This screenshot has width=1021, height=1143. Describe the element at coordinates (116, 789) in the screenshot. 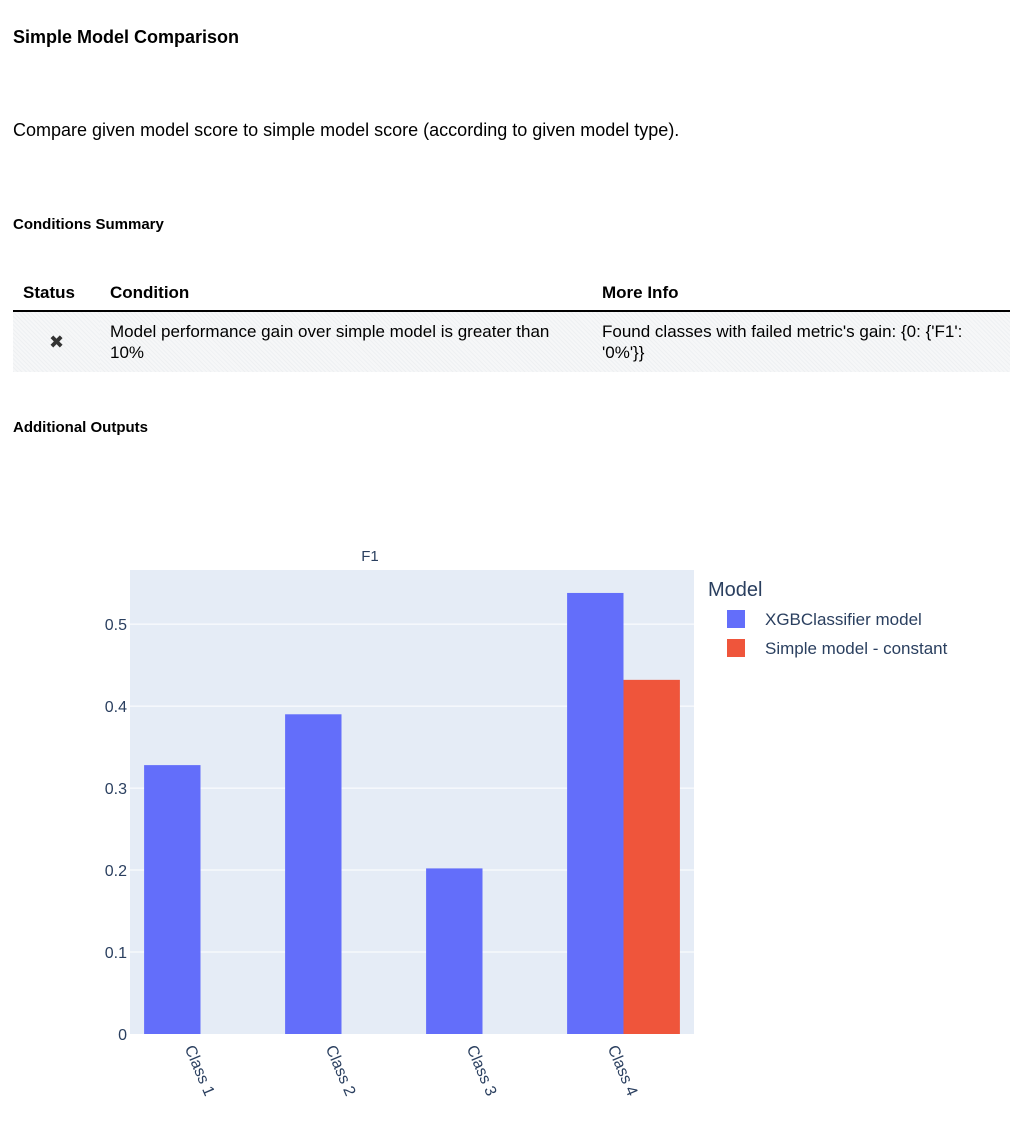

I see `y-tick-label: 0.3` at that location.